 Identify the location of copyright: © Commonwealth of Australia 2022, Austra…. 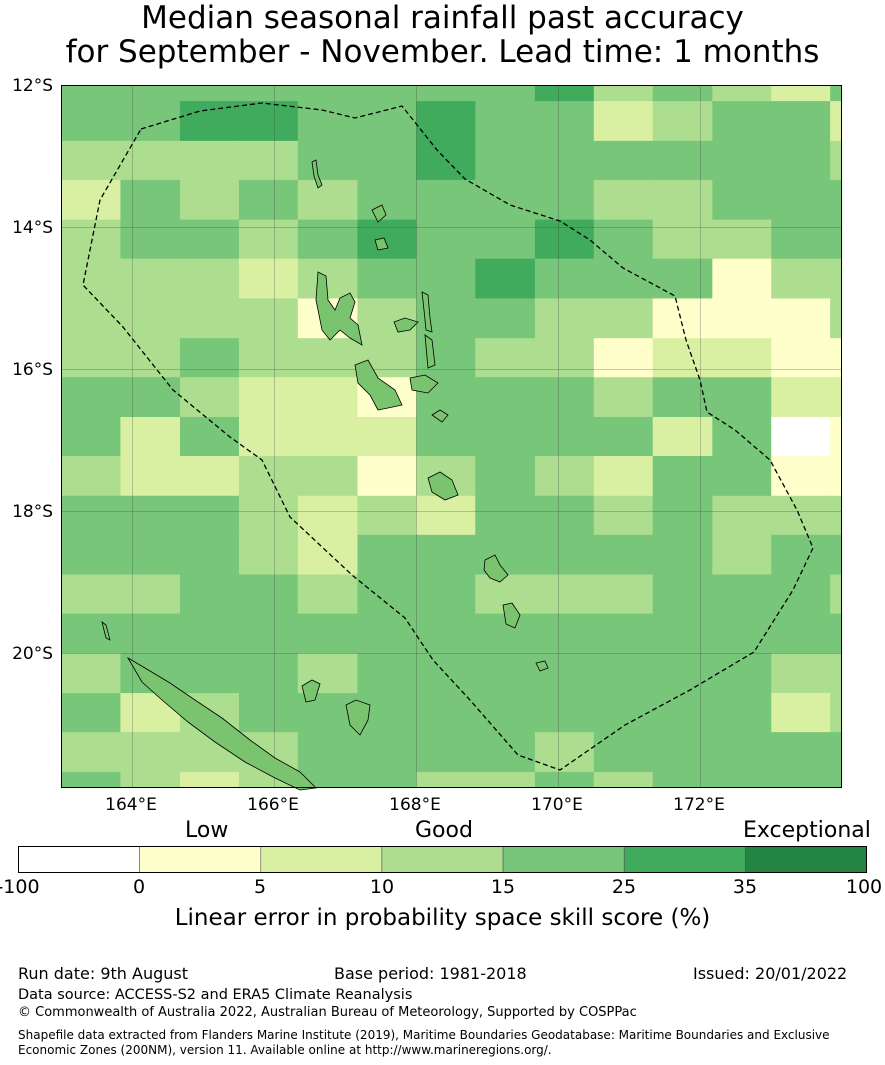
(327, 1012).